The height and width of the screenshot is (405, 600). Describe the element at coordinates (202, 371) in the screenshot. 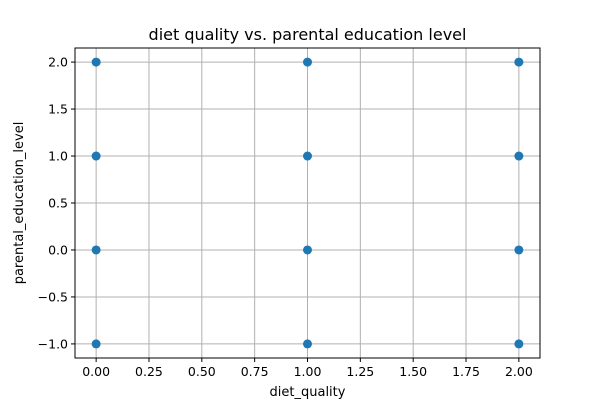

I see `x-tick-label: 0.50` at that location.